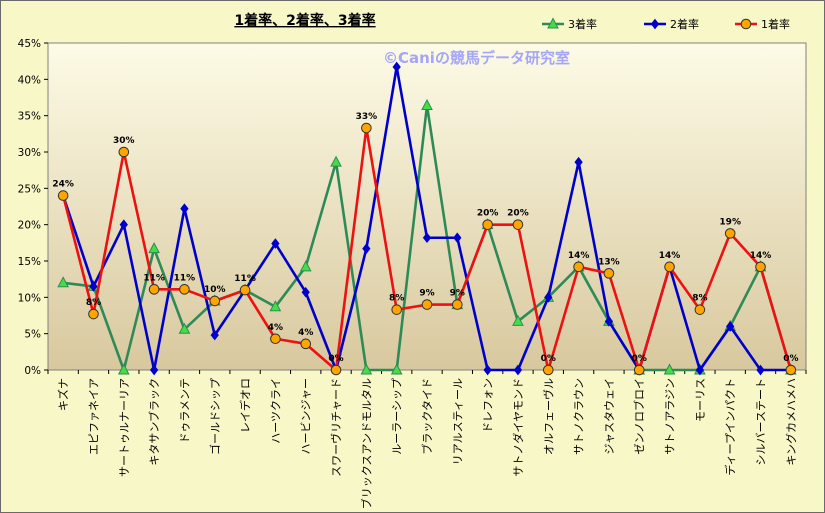  I want to click on data-label: 33%, so click(367, 117).